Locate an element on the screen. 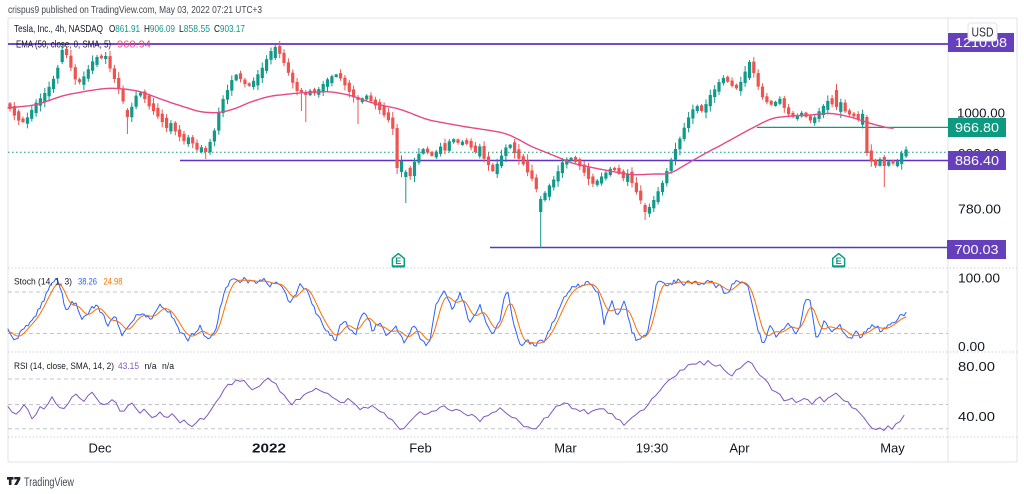  svg-text: 43.15 is located at coordinates (128, 366).